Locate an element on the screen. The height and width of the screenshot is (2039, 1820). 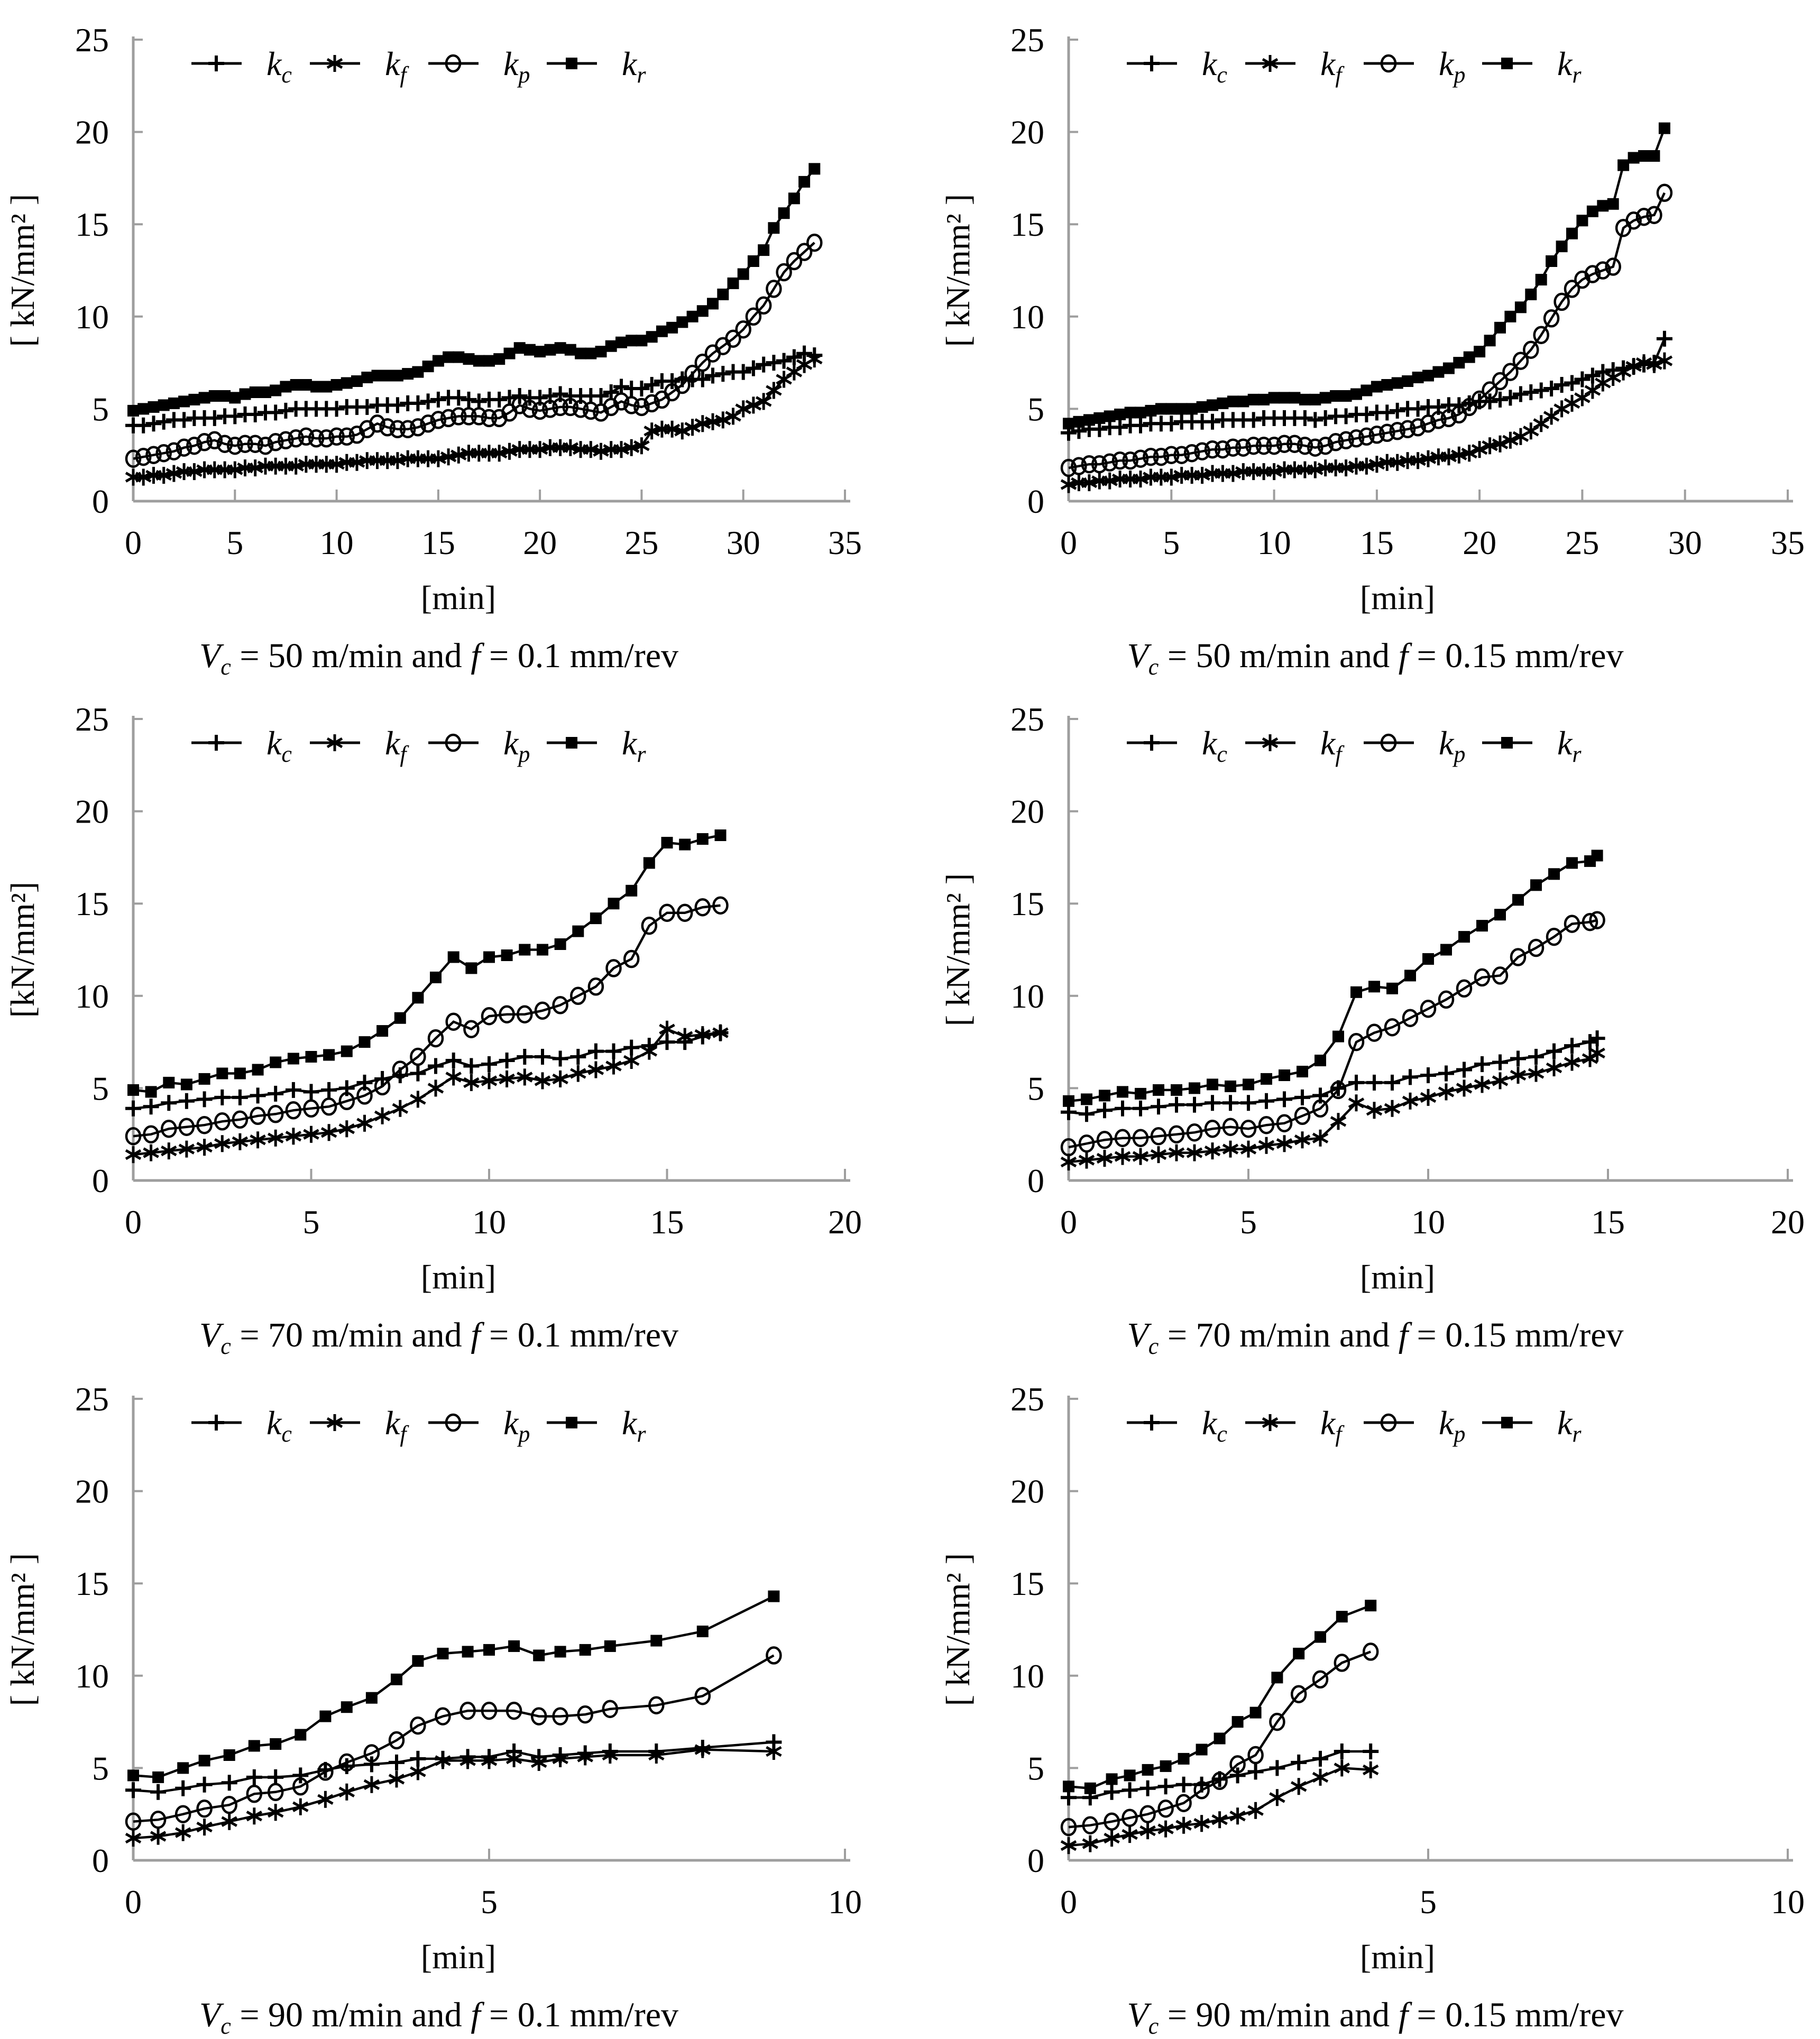
x-tick-label: 0 is located at coordinates (133, 542).